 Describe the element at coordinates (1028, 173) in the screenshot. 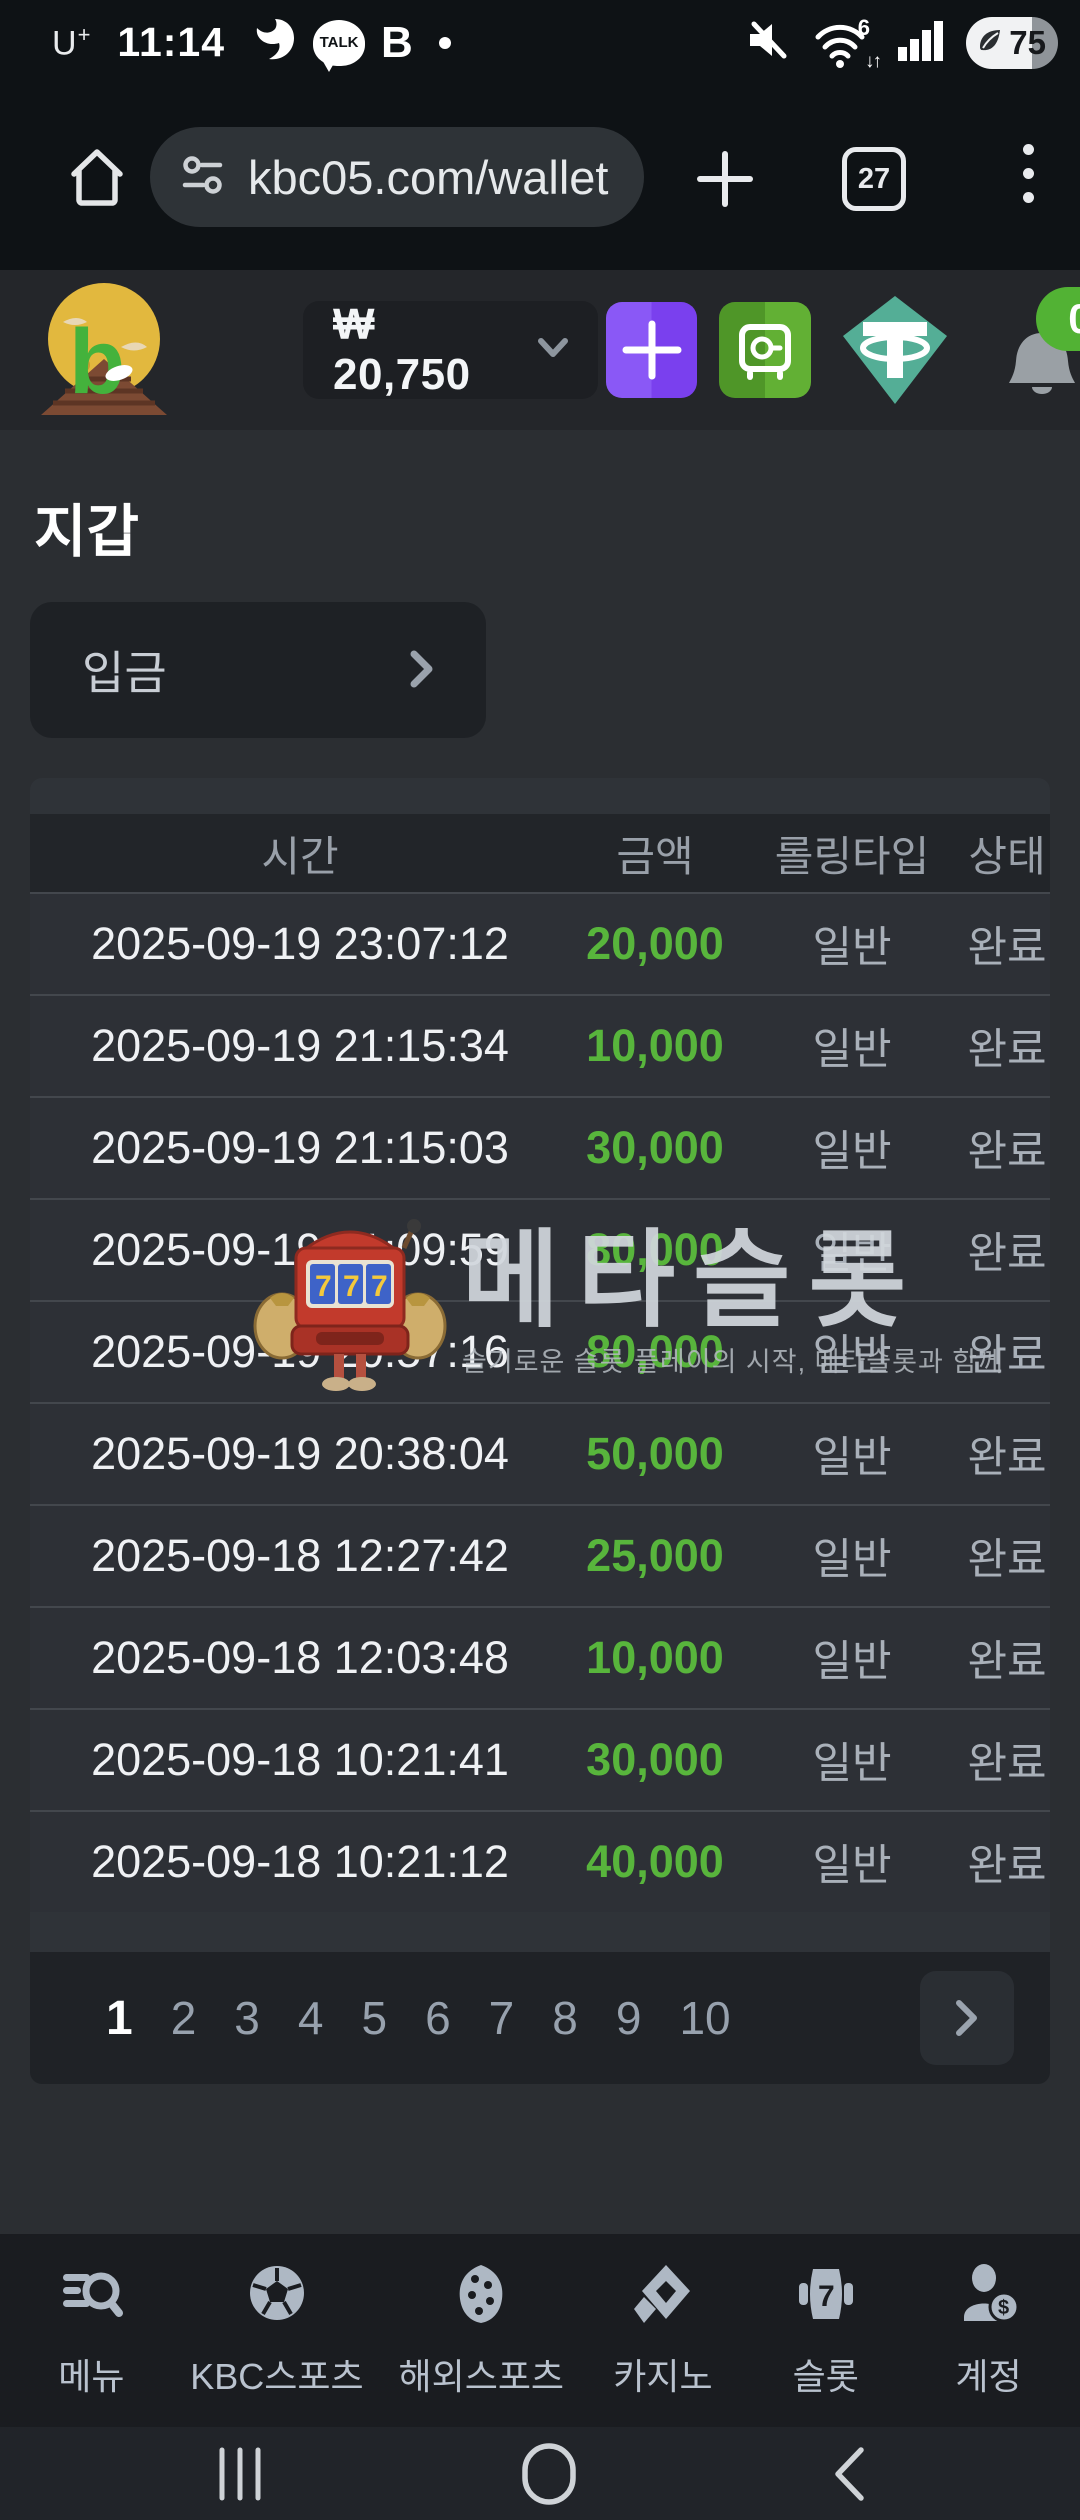

I see `browser-menu-button` at that location.